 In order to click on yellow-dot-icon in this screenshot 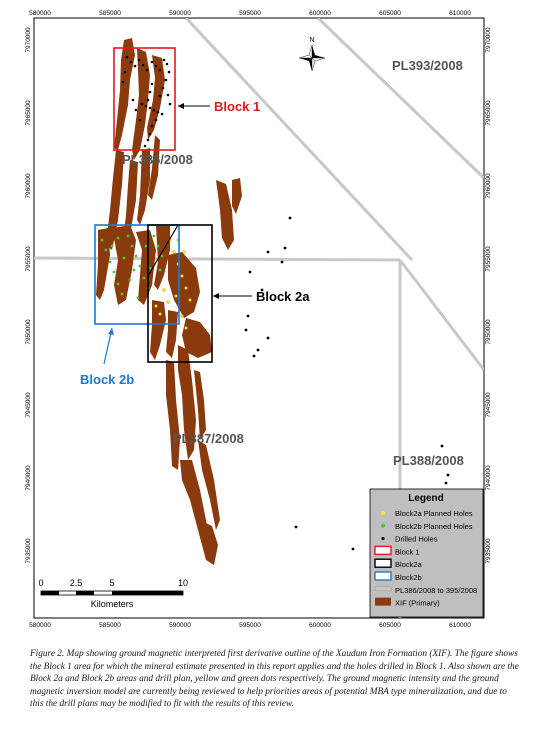, I will do `click(383, 513)`.